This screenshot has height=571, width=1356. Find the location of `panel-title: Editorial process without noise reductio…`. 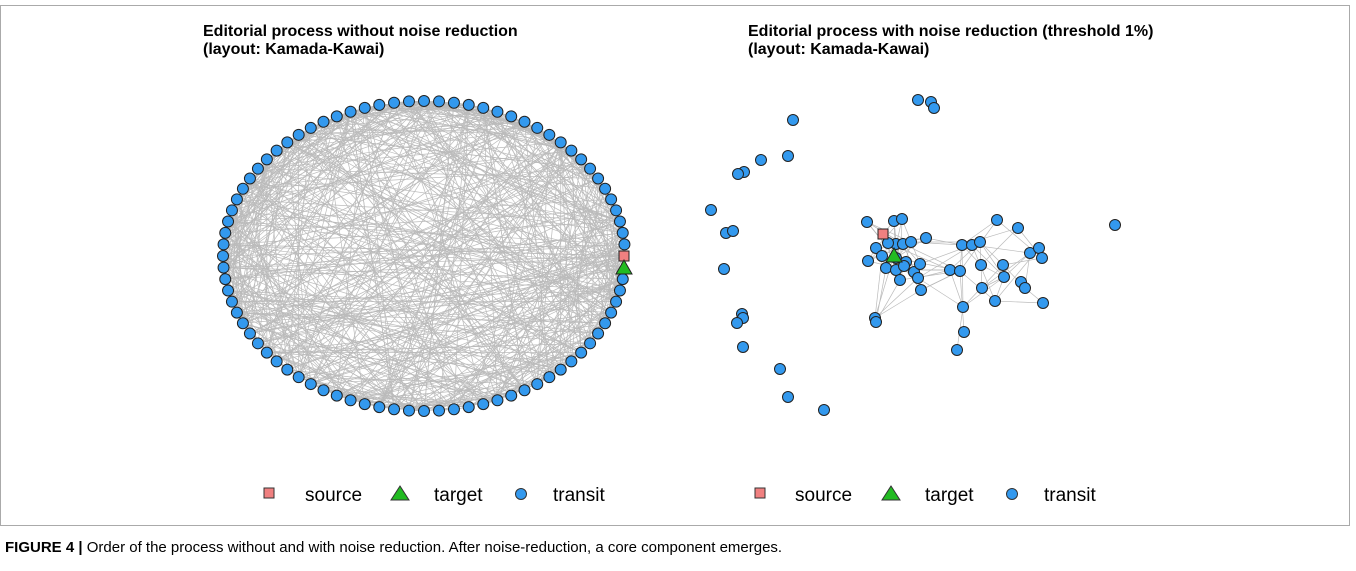

panel-title: Editorial process without noise reductio… is located at coordinates (360, 31).